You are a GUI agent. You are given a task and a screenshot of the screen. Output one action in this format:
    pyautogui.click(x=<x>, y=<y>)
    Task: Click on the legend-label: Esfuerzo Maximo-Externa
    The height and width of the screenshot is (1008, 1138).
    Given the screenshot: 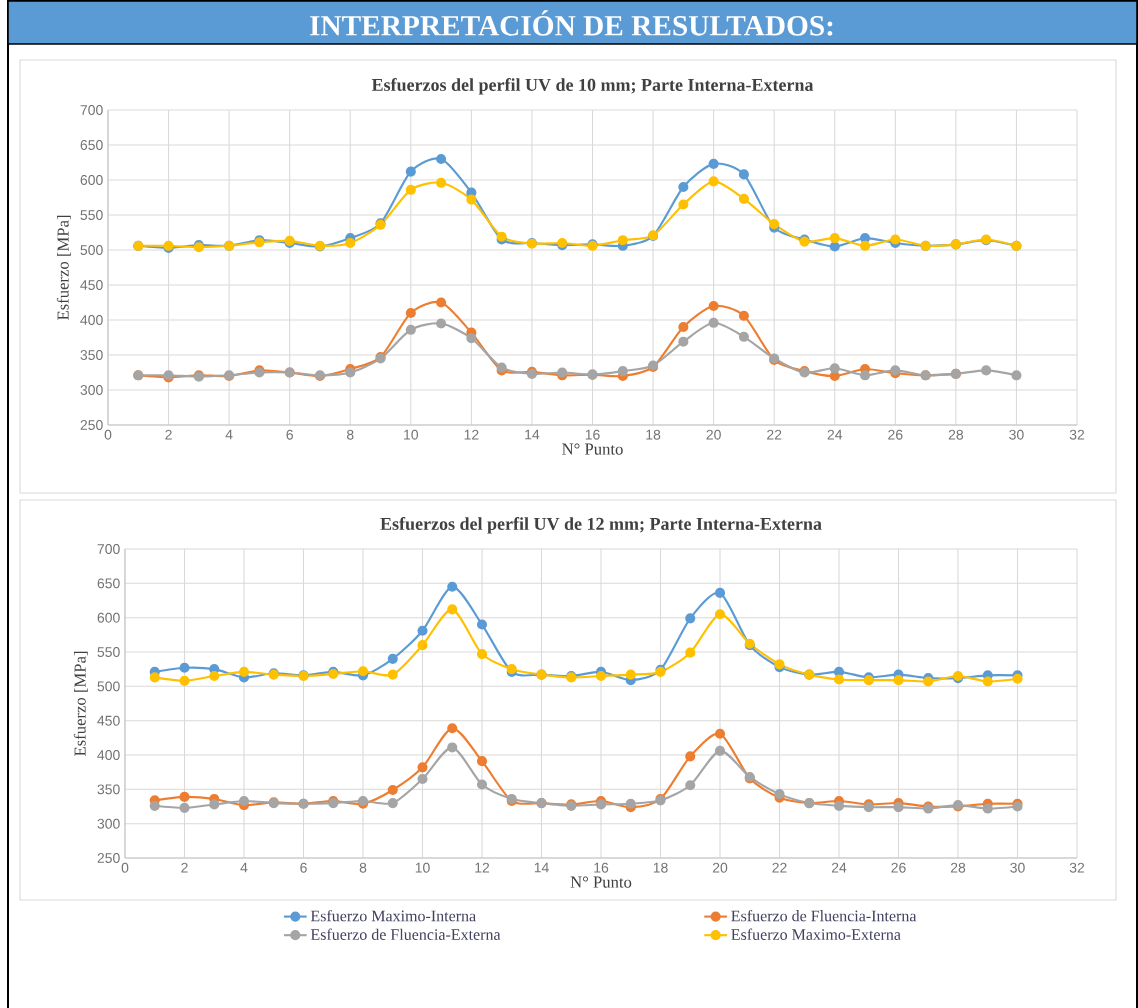 What is the action you would take?
    pyautogui.click(x=816, y=934)
    